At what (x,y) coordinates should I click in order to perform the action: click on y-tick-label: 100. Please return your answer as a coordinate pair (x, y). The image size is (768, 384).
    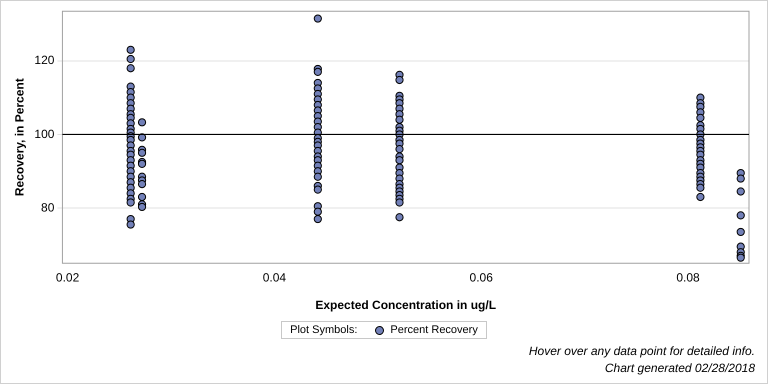
    Looking at the image, I should click on (44, 133).